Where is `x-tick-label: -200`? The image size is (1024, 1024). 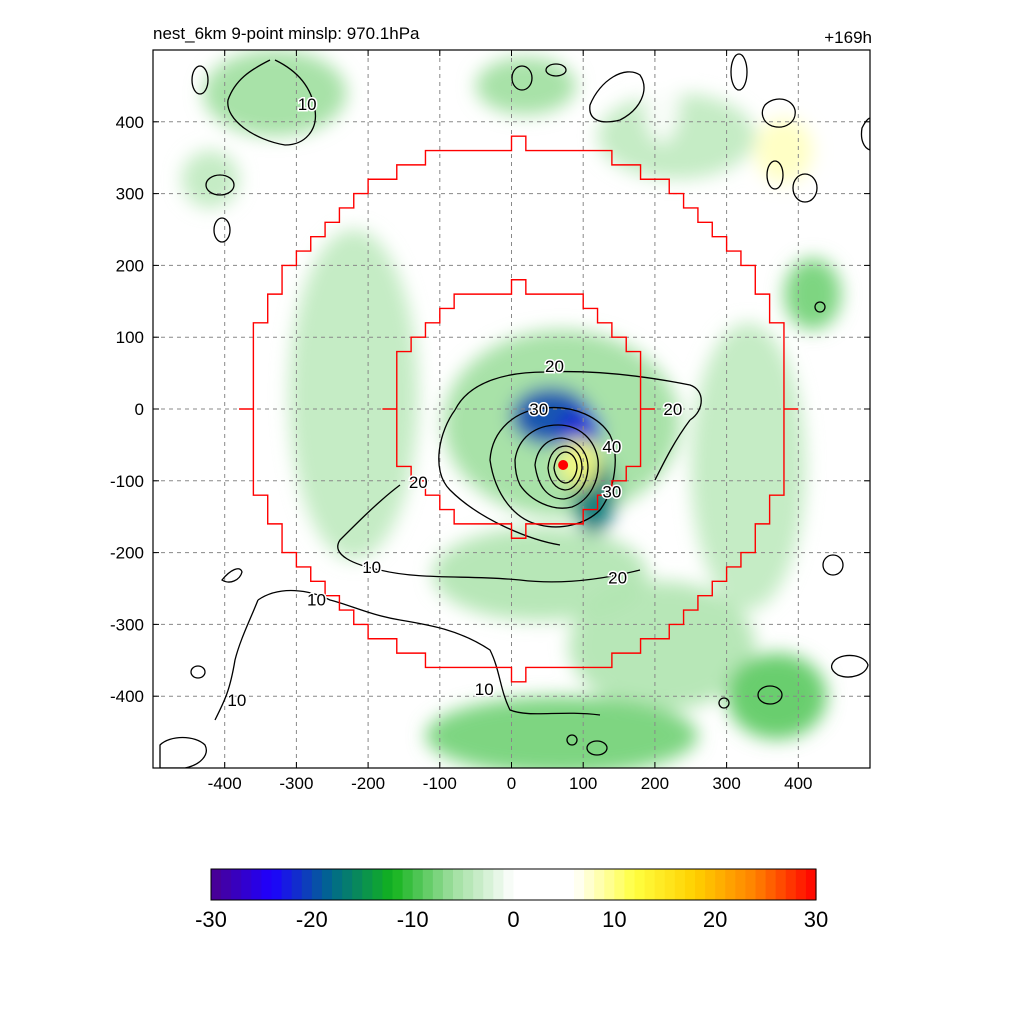 x-tick-label: -200 is located at coordinates (368, 783).